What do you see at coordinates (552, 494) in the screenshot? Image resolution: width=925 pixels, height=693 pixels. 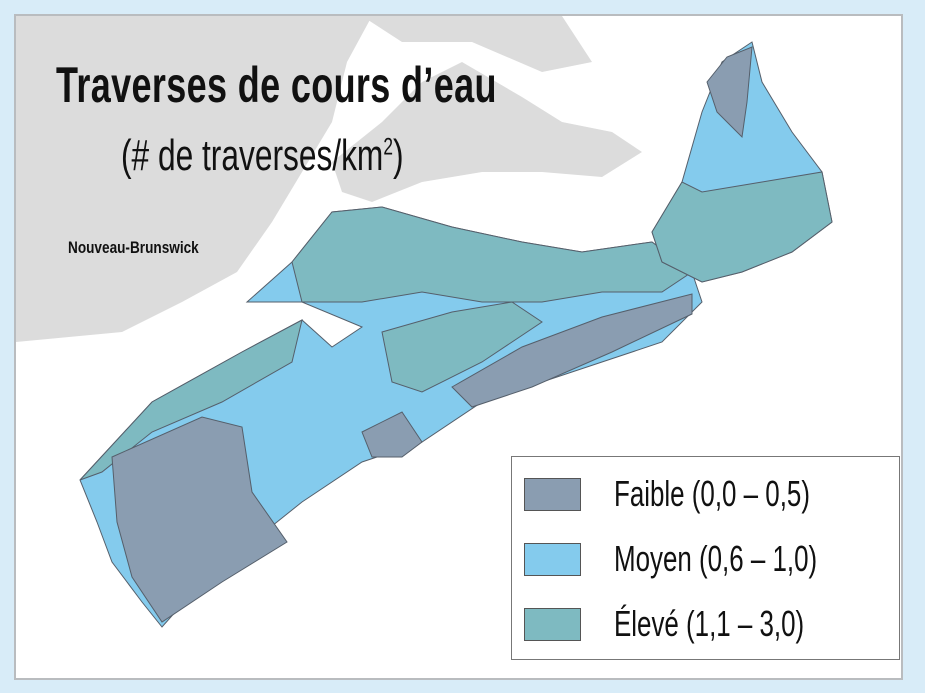 I see `legend-swatch-faible` at bounding box center [552, 494].